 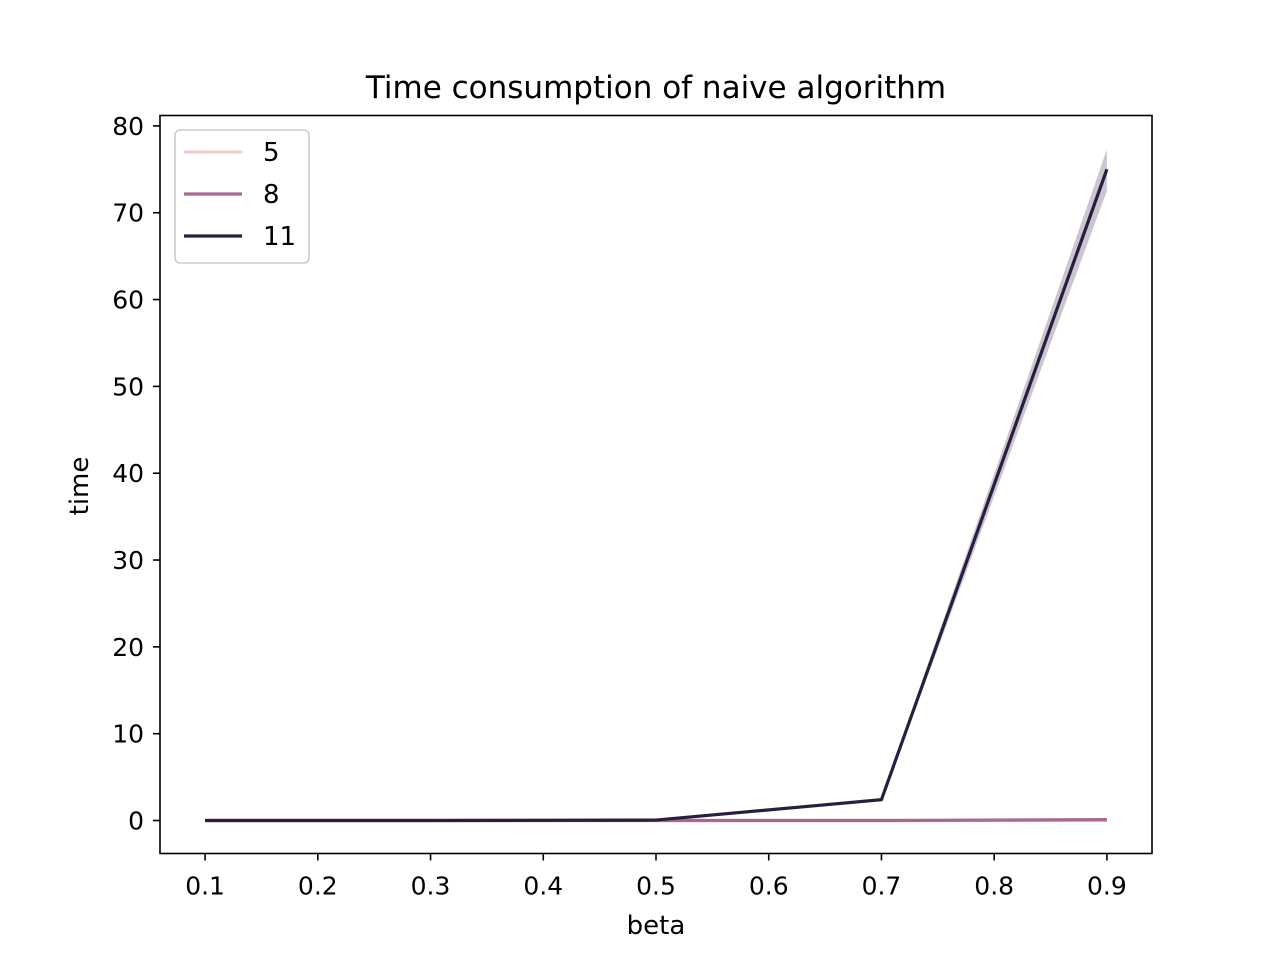 What do you see at coordinates (1107, 886) in the screenshot?
I see `x-tick-label: 0.9` at bounding box center [1107, 886].